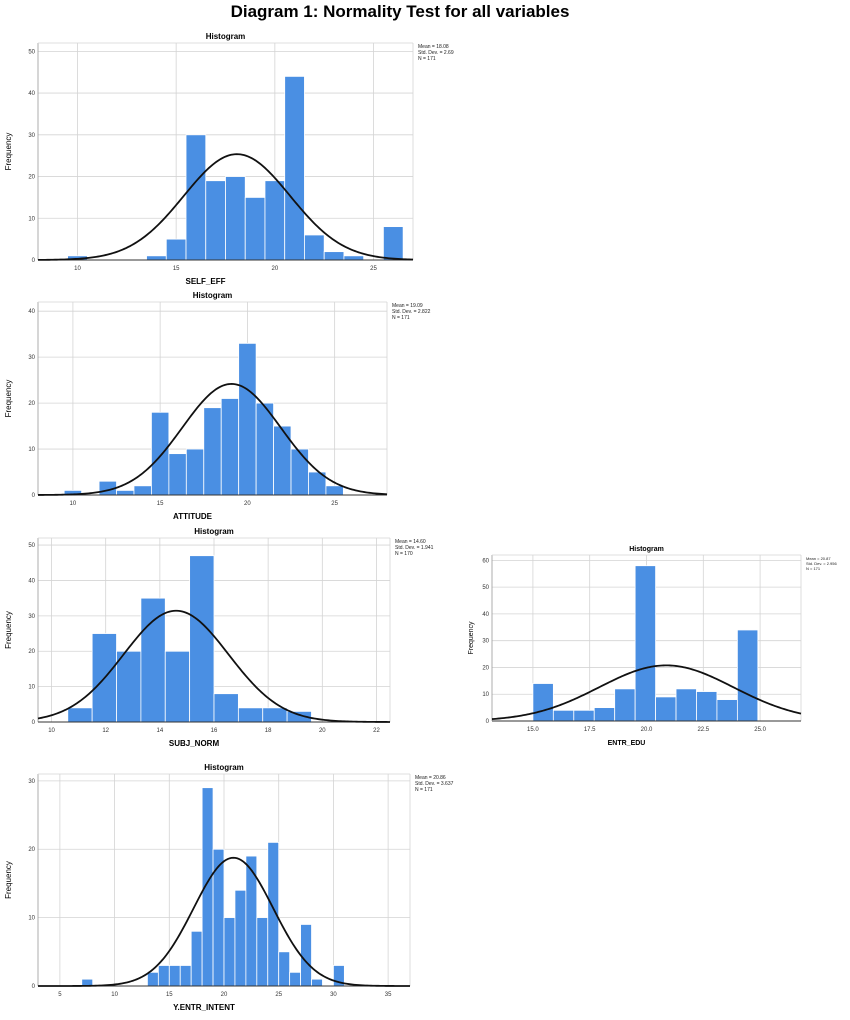 This screenshot has height=1020, width=850. What do you see at coordinates (388, 995) in the screenshot?
I see `x-tick-label: 35` at bounding box center [388, 995].